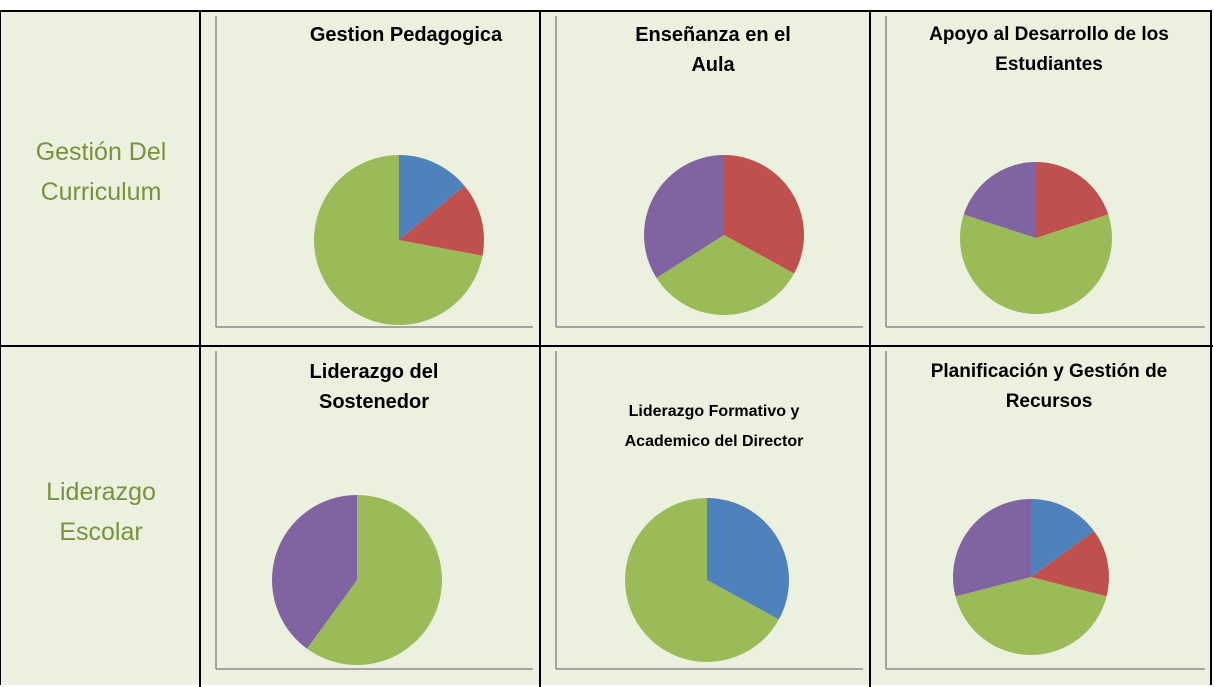 The image size is (1214, 687). Describe the element at coordinates (1049, 386) in the screenshot. I see `chart-title: Planificación y Gestión de Recursos` at that location.